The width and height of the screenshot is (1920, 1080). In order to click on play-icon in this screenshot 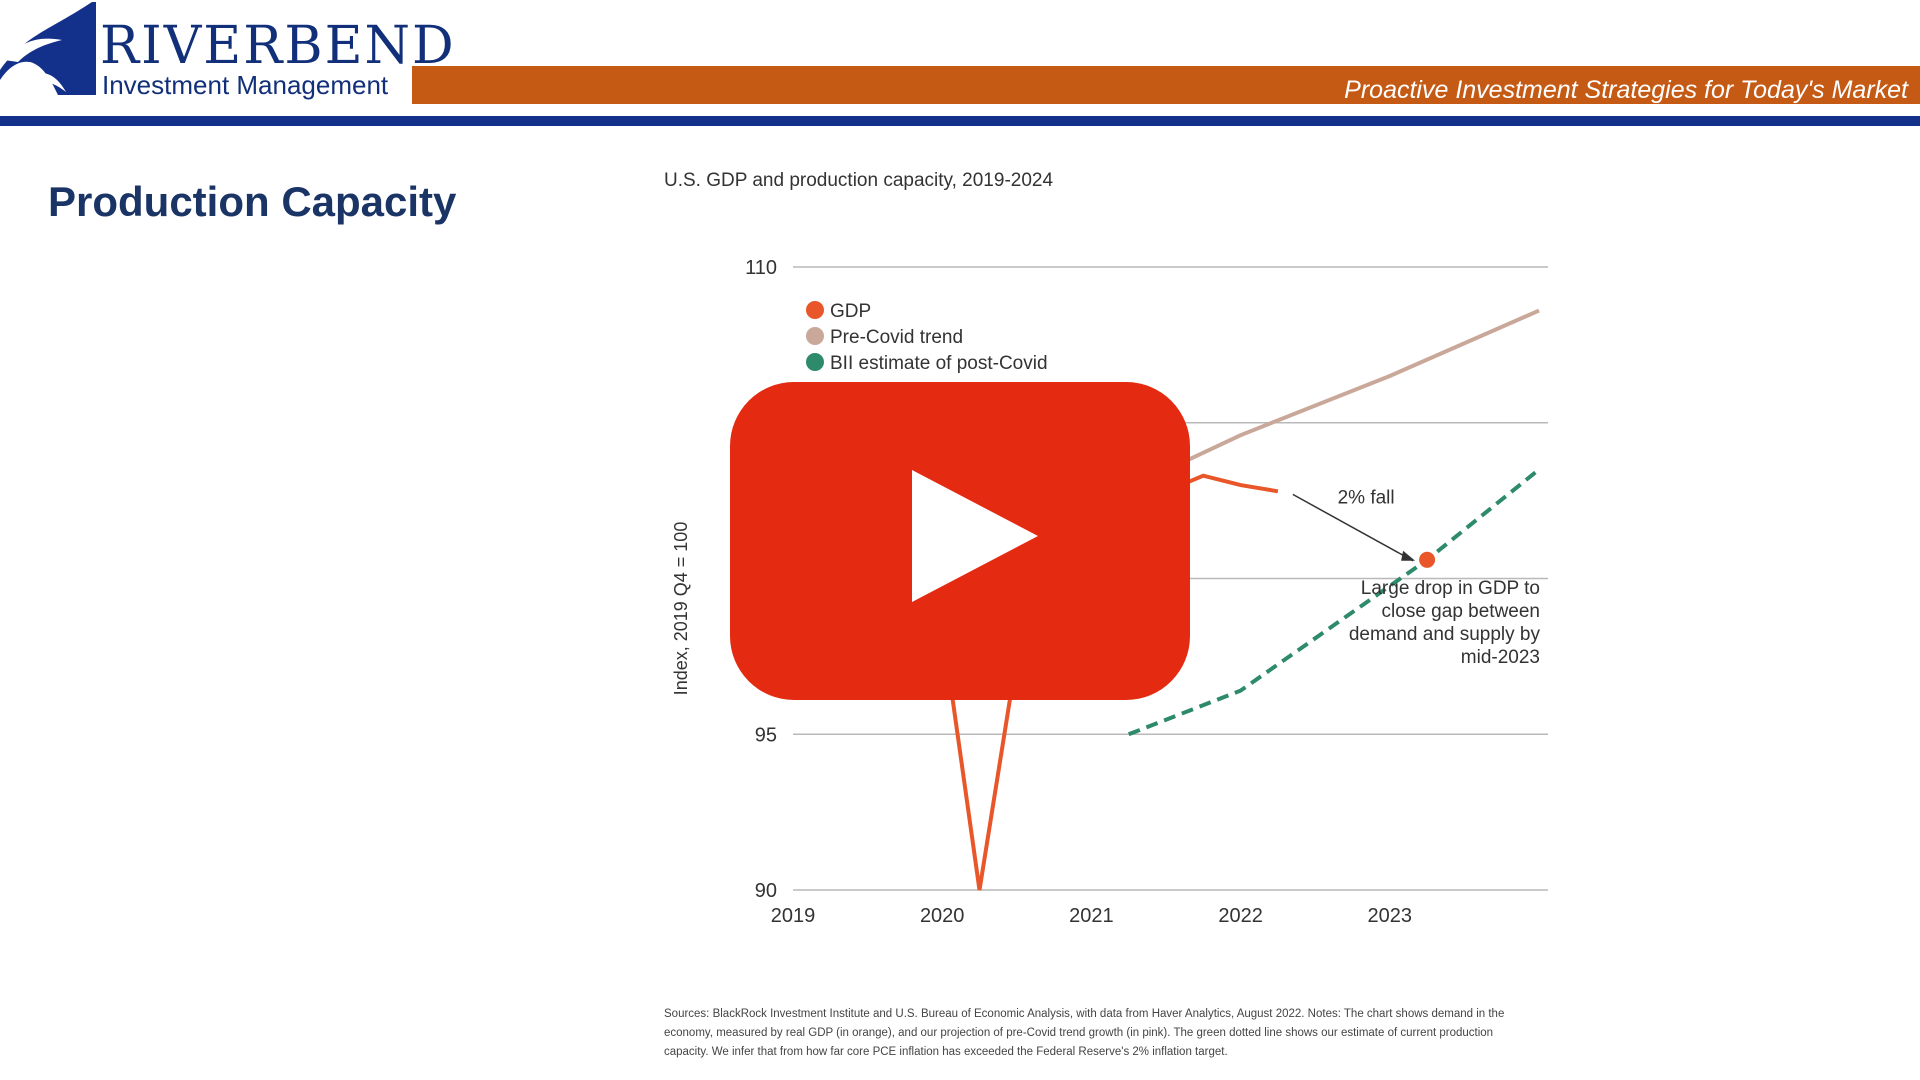, I will do `click(975, 536)`.